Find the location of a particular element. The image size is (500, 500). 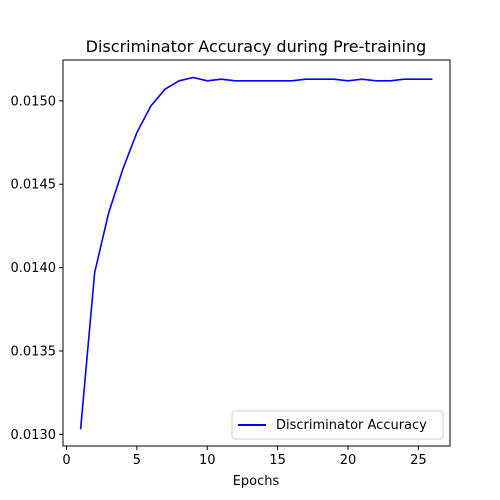

x-tick-label: 15 is located at coordinates (277, 460).